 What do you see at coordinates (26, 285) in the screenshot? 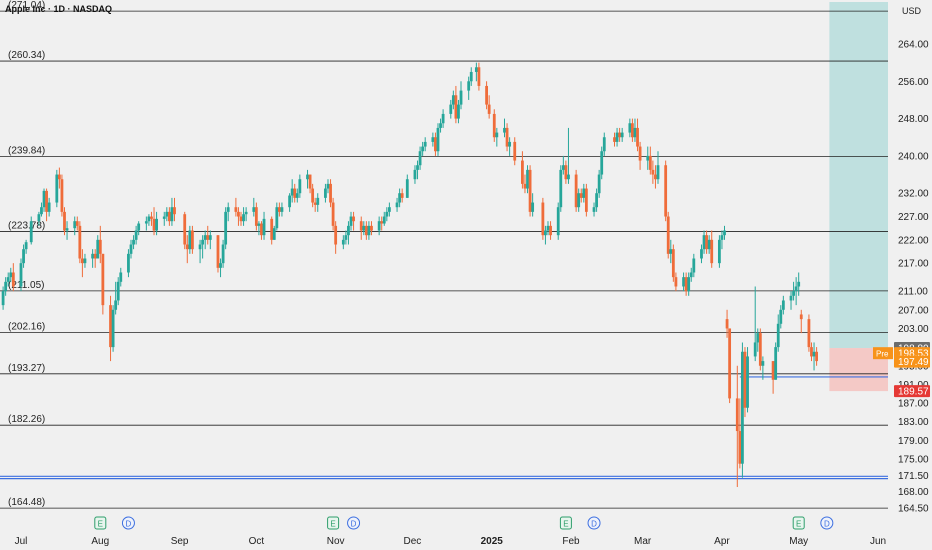
I see `level-label: (211.05)` at bounding box center [26, 285].